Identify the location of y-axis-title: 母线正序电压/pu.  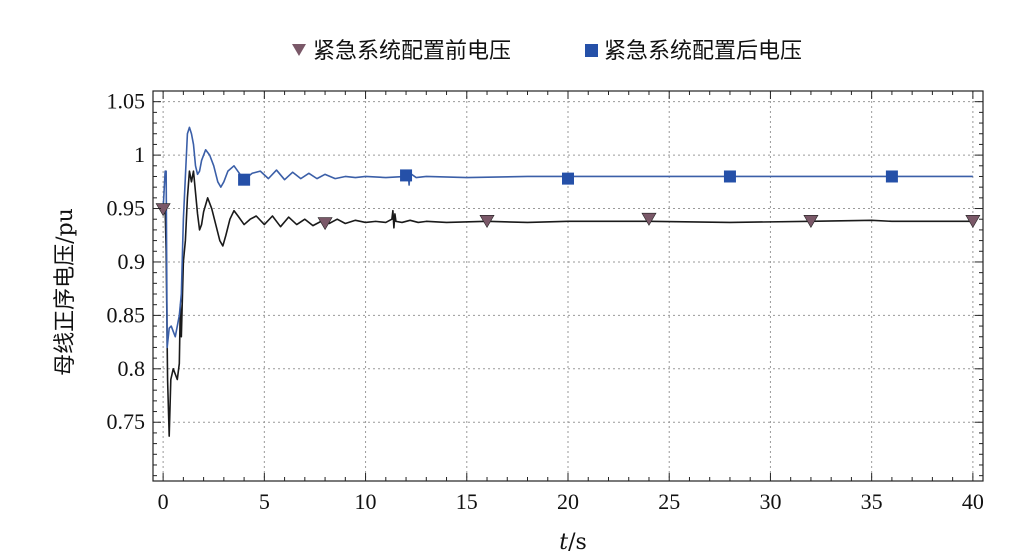
(65, 292).